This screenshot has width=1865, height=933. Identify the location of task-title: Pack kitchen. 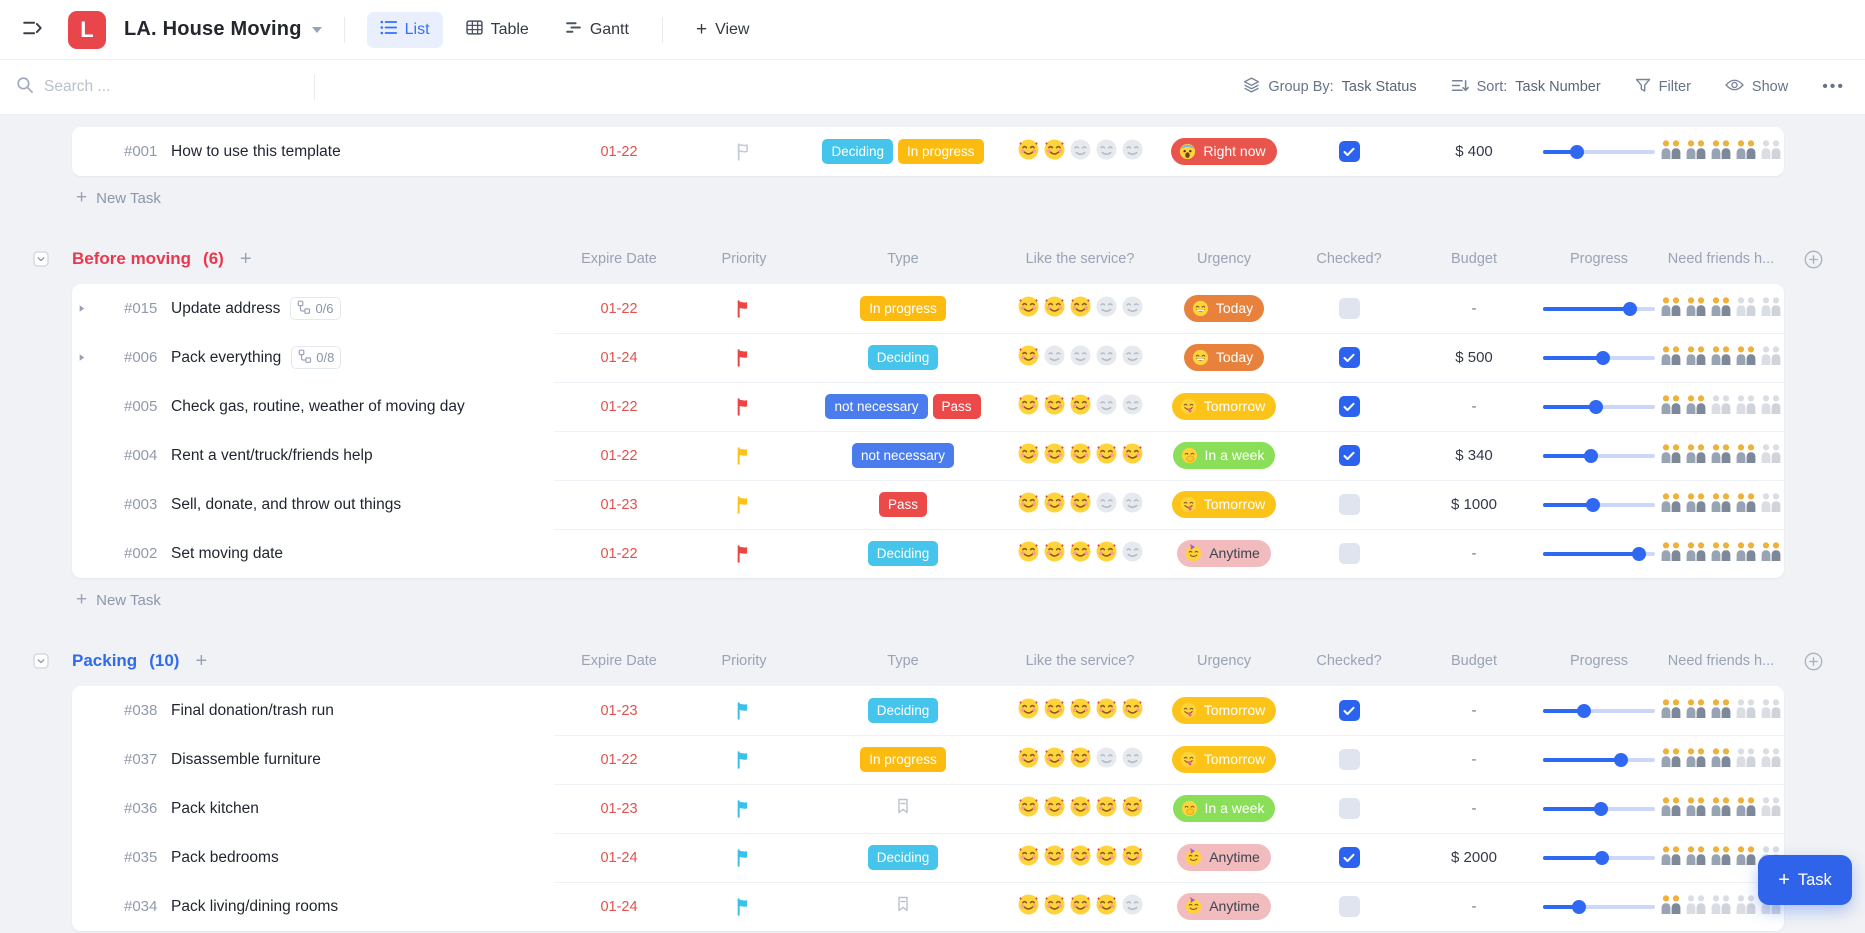
(362, 809).